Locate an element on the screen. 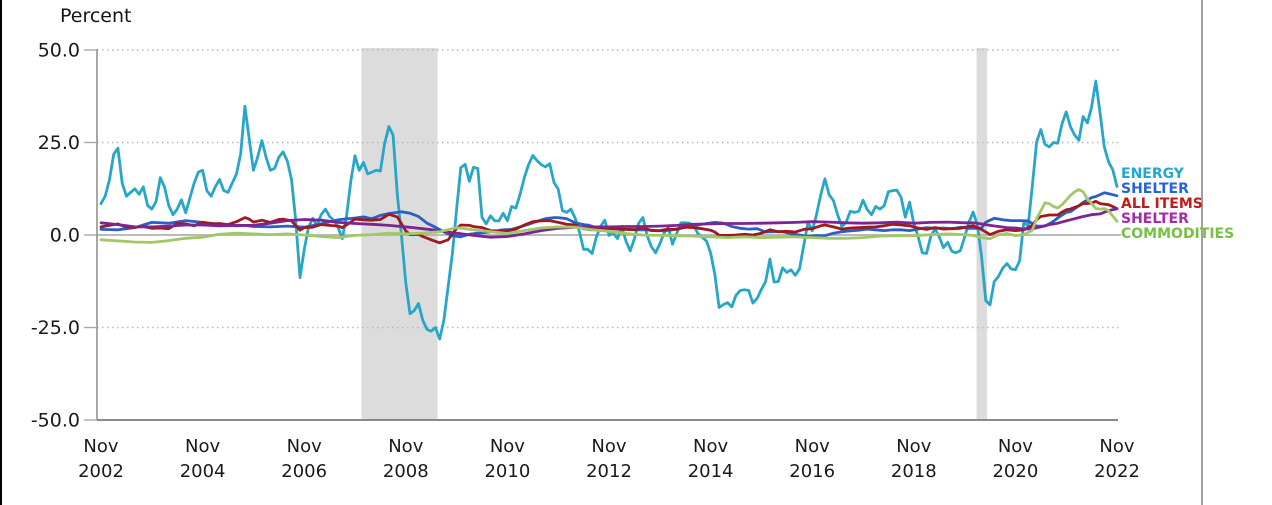  y-axis-unit-label: Percent is located at coordinates (96, 16).